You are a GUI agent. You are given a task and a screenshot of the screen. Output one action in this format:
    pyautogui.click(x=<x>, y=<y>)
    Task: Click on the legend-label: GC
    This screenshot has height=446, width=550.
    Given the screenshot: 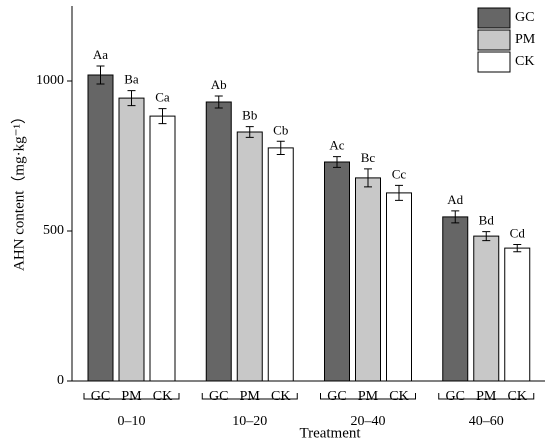 What is the action you would take?
    pyautogui.click(x=524, y=17)
    